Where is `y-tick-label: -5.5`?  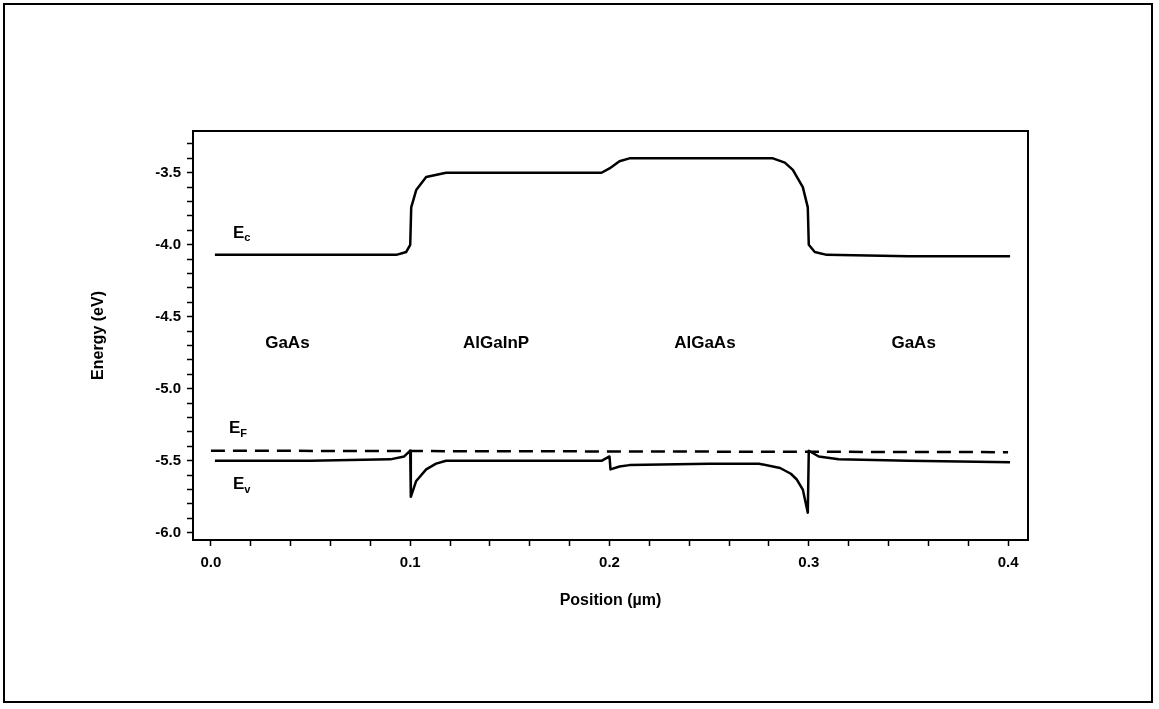 y-tick-label: -5.5 is located at coordinates (168, 459).